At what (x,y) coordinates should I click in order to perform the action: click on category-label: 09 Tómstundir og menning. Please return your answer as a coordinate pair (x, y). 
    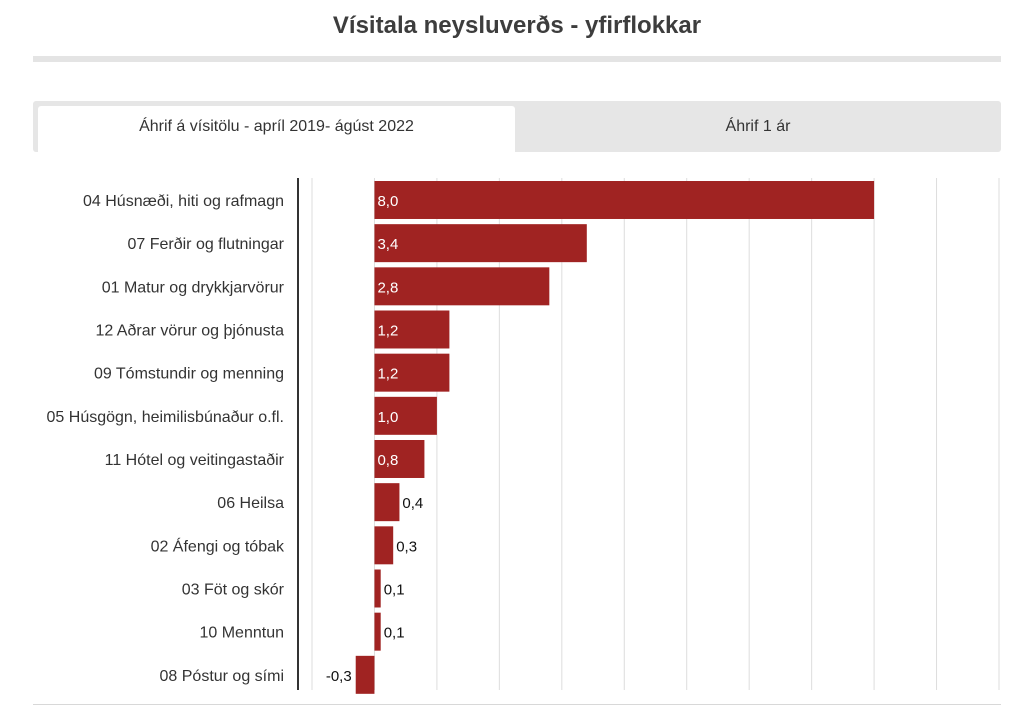
    Looking at the image, I should click on (189, 374).